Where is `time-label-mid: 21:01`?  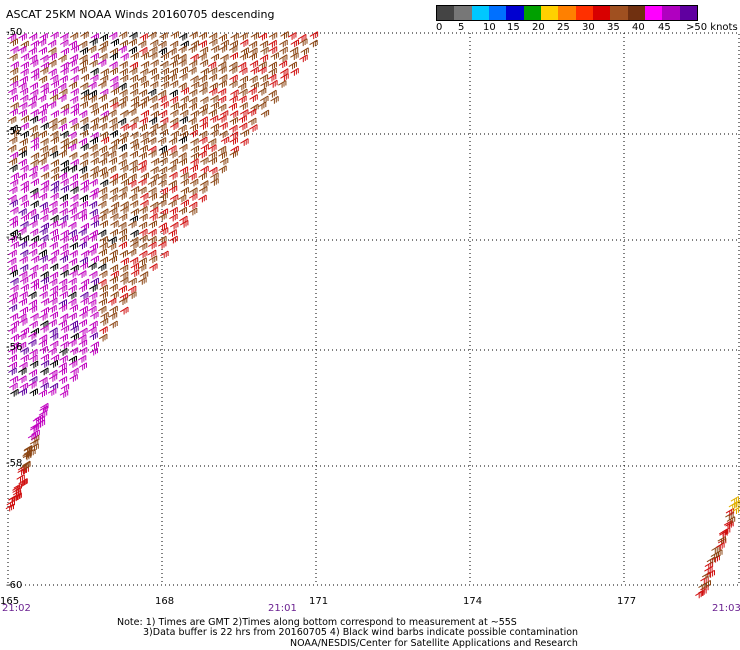
time-label-mid: 21:01 is located at coordinates (282, 608).